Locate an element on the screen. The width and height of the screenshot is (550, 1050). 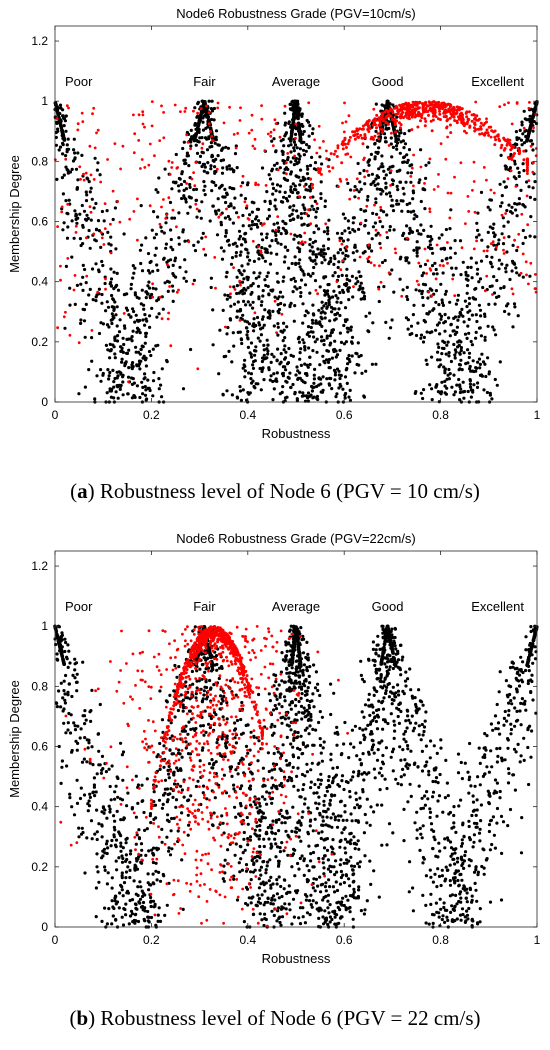
caption-a-label: a is located at coordinates (82, 491).